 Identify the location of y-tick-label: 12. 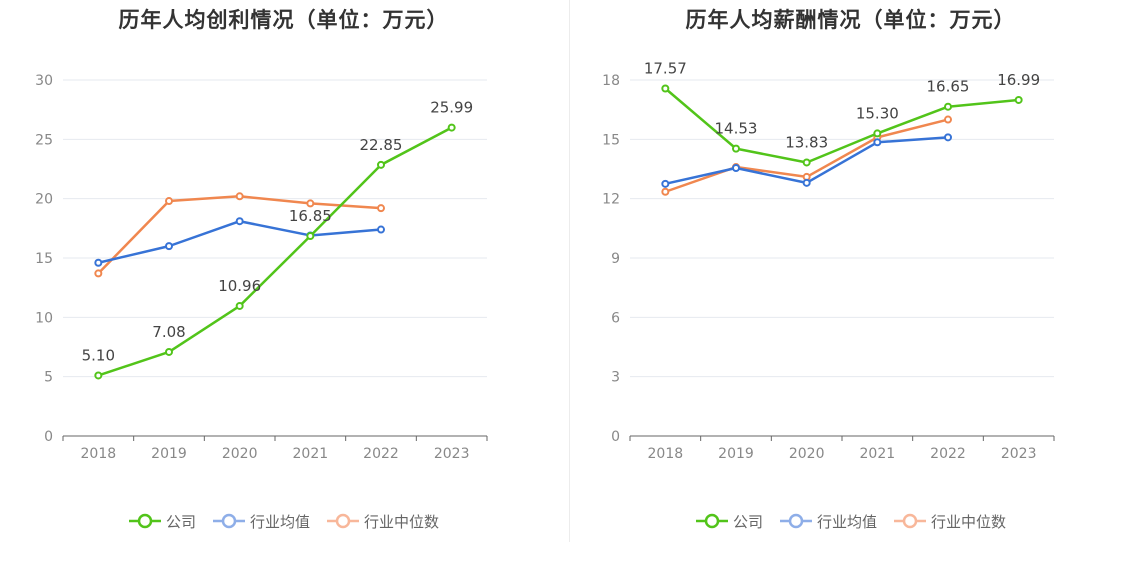
(611, 200).